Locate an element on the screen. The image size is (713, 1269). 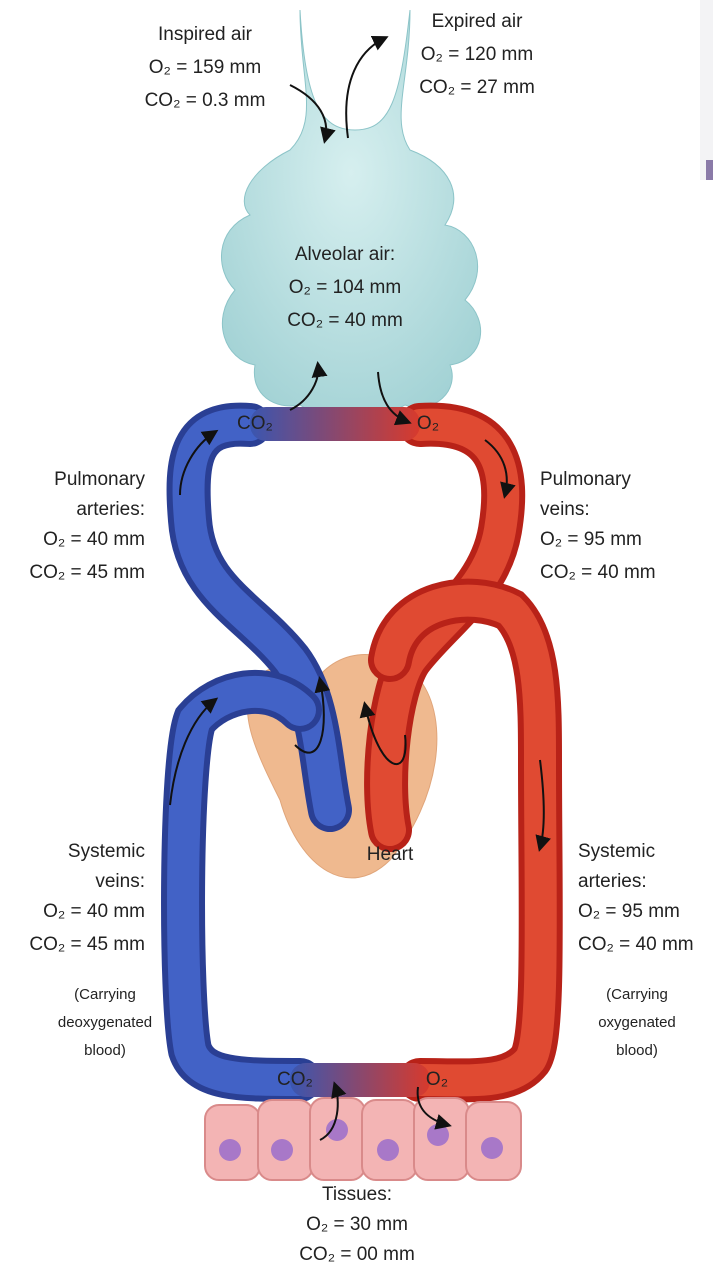
o2-value: O₂ = 120 mm is located at coordinates (477, 54).